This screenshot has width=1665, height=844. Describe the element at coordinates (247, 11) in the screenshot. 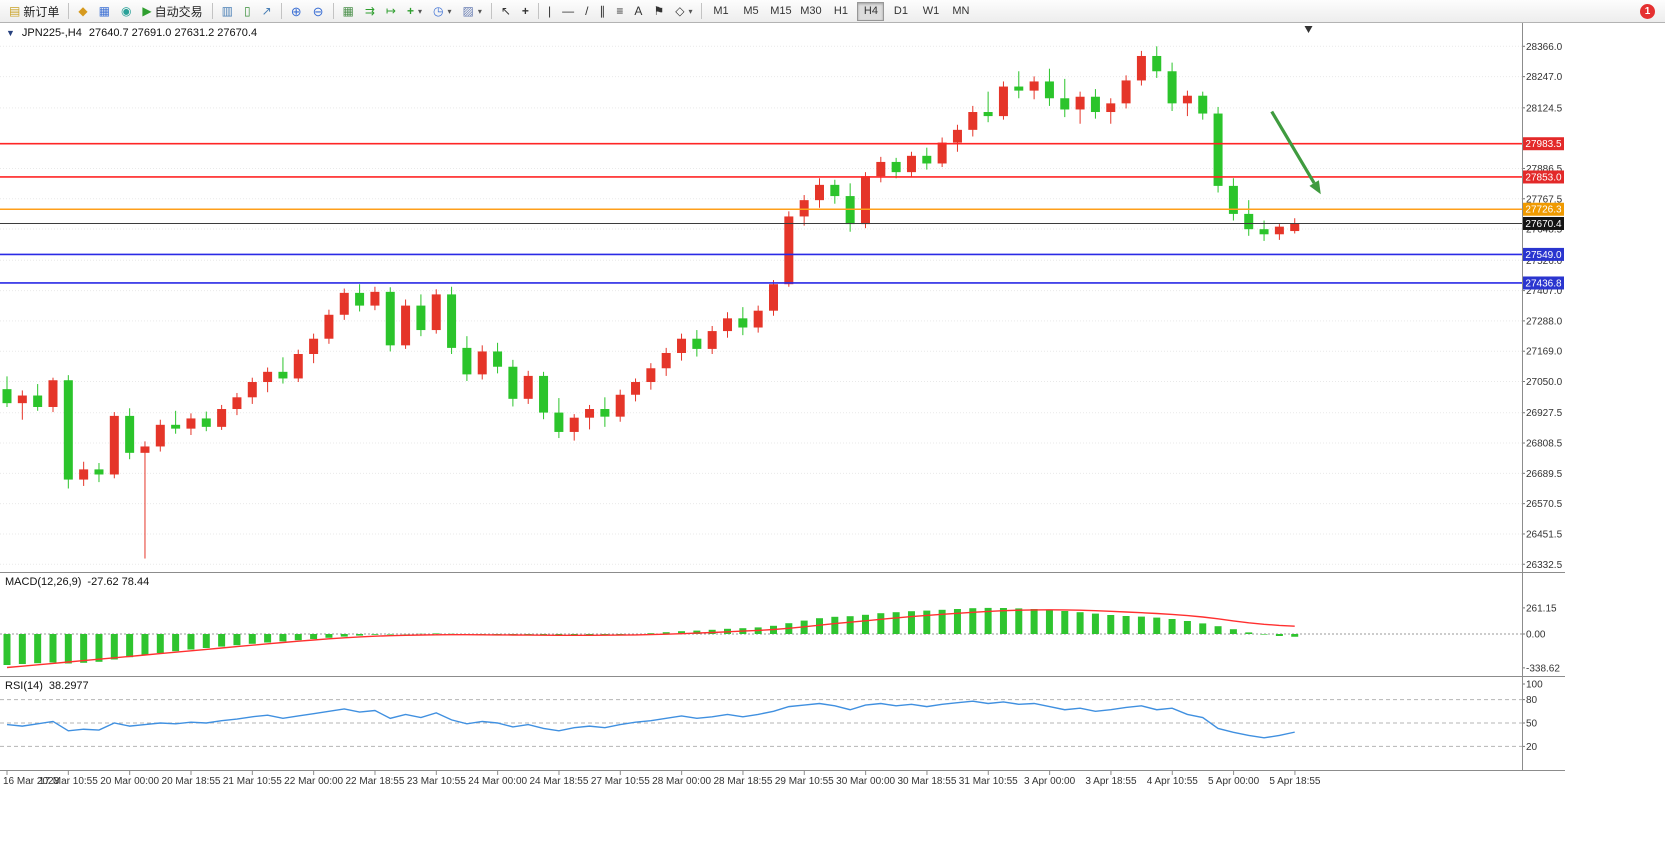

I see `candlestick-chart-button: ▯` at that location.